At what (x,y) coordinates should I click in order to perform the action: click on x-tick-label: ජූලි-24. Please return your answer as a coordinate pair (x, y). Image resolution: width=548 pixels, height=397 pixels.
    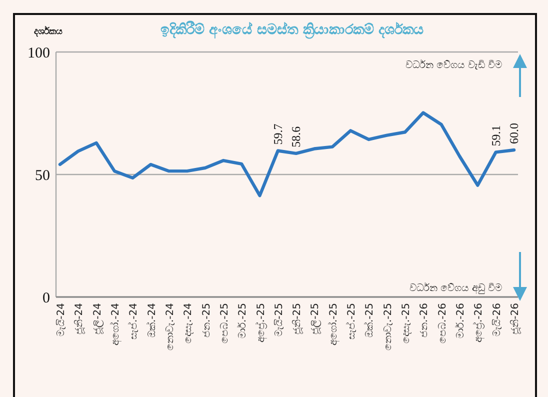
    Looking at the image, I should click on (98, 318).